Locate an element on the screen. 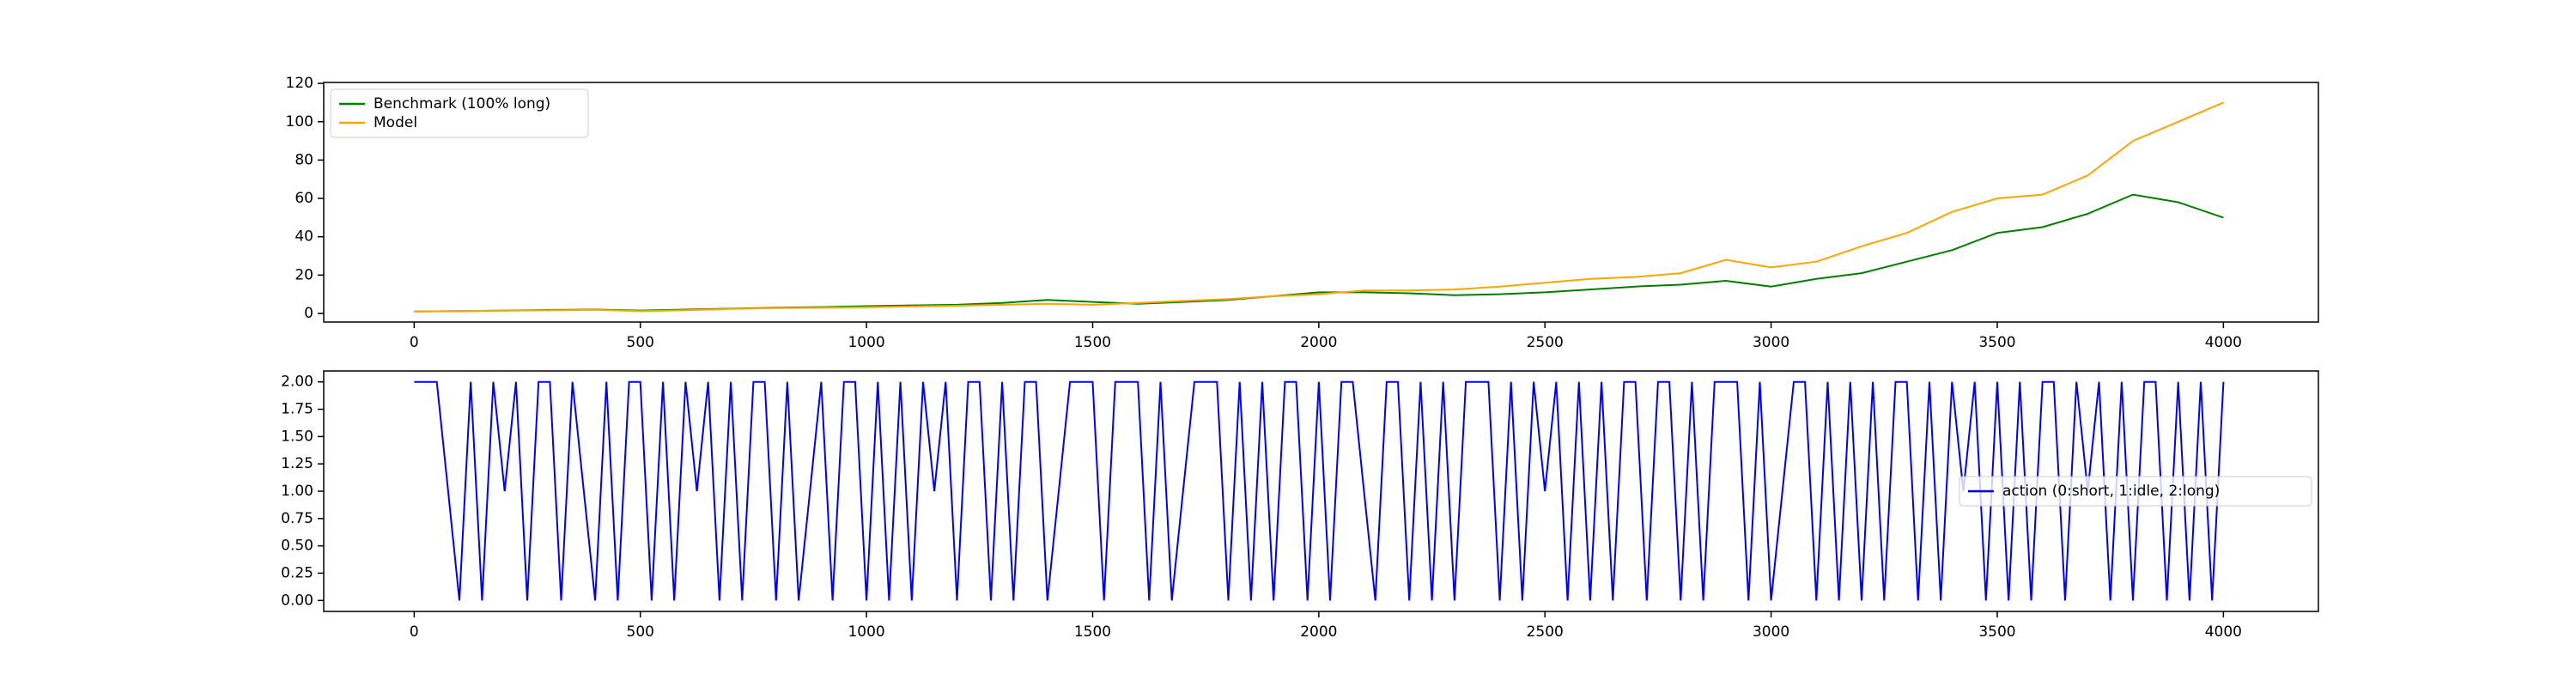 The width and height of the screenshot is (2576, 687). y-tick-label: 0.25 is located at coordinates (297, 572).